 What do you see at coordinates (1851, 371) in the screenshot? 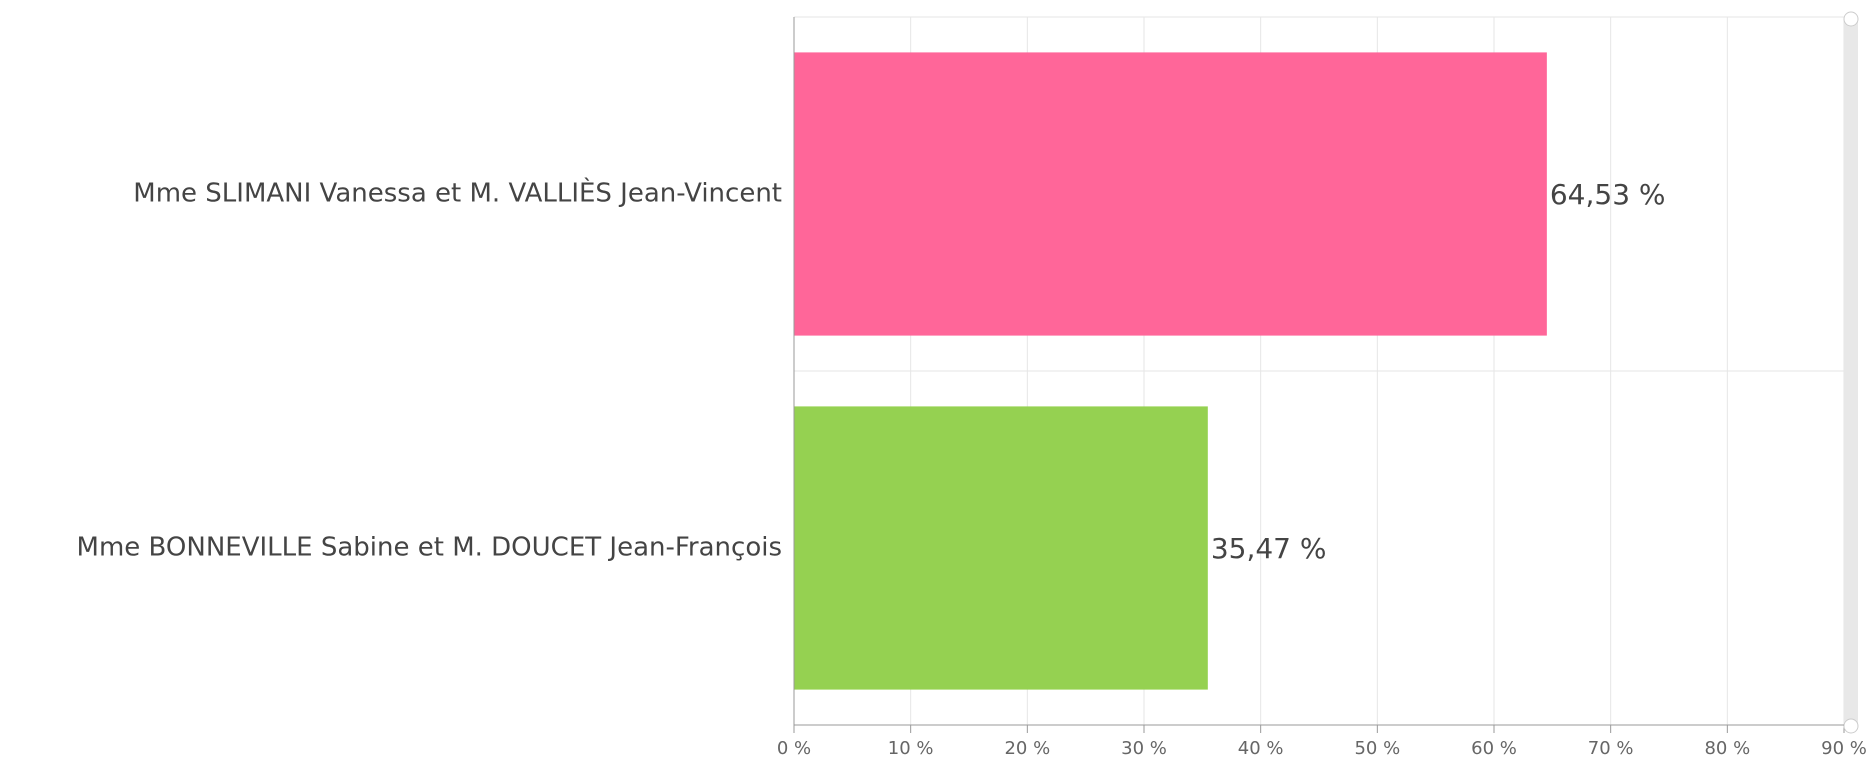
I see `scroll-track` at bounding box center [1851, 371].